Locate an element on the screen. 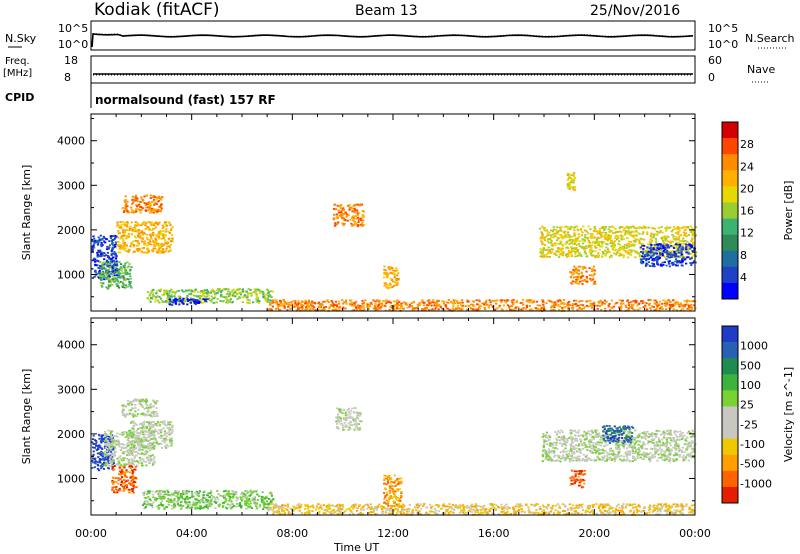  colorbar-frame is located at coordinates (730, 210).